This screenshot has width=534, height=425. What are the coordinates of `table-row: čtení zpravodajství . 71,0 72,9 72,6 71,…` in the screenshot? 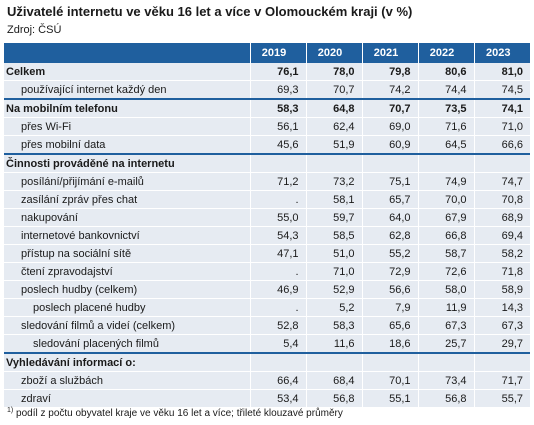 It's located at (267, 271).